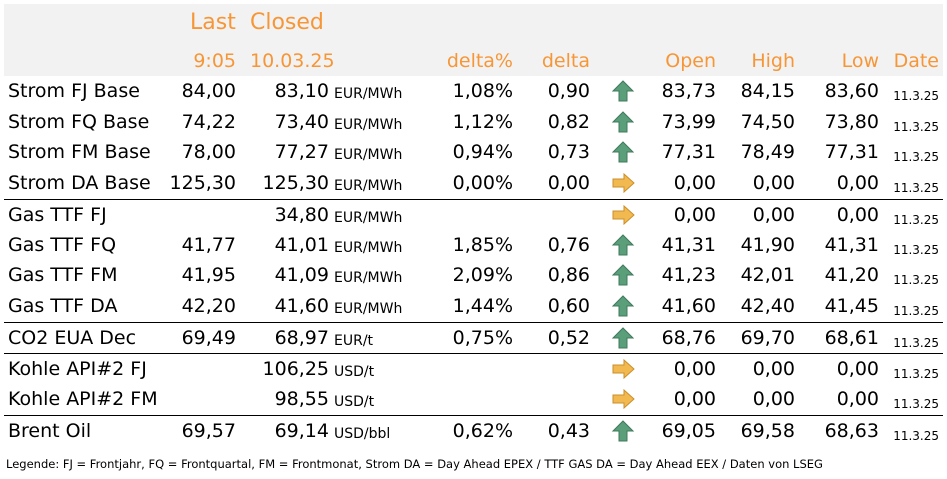  I want to click on low-value: 68,63, so click(851, 431).